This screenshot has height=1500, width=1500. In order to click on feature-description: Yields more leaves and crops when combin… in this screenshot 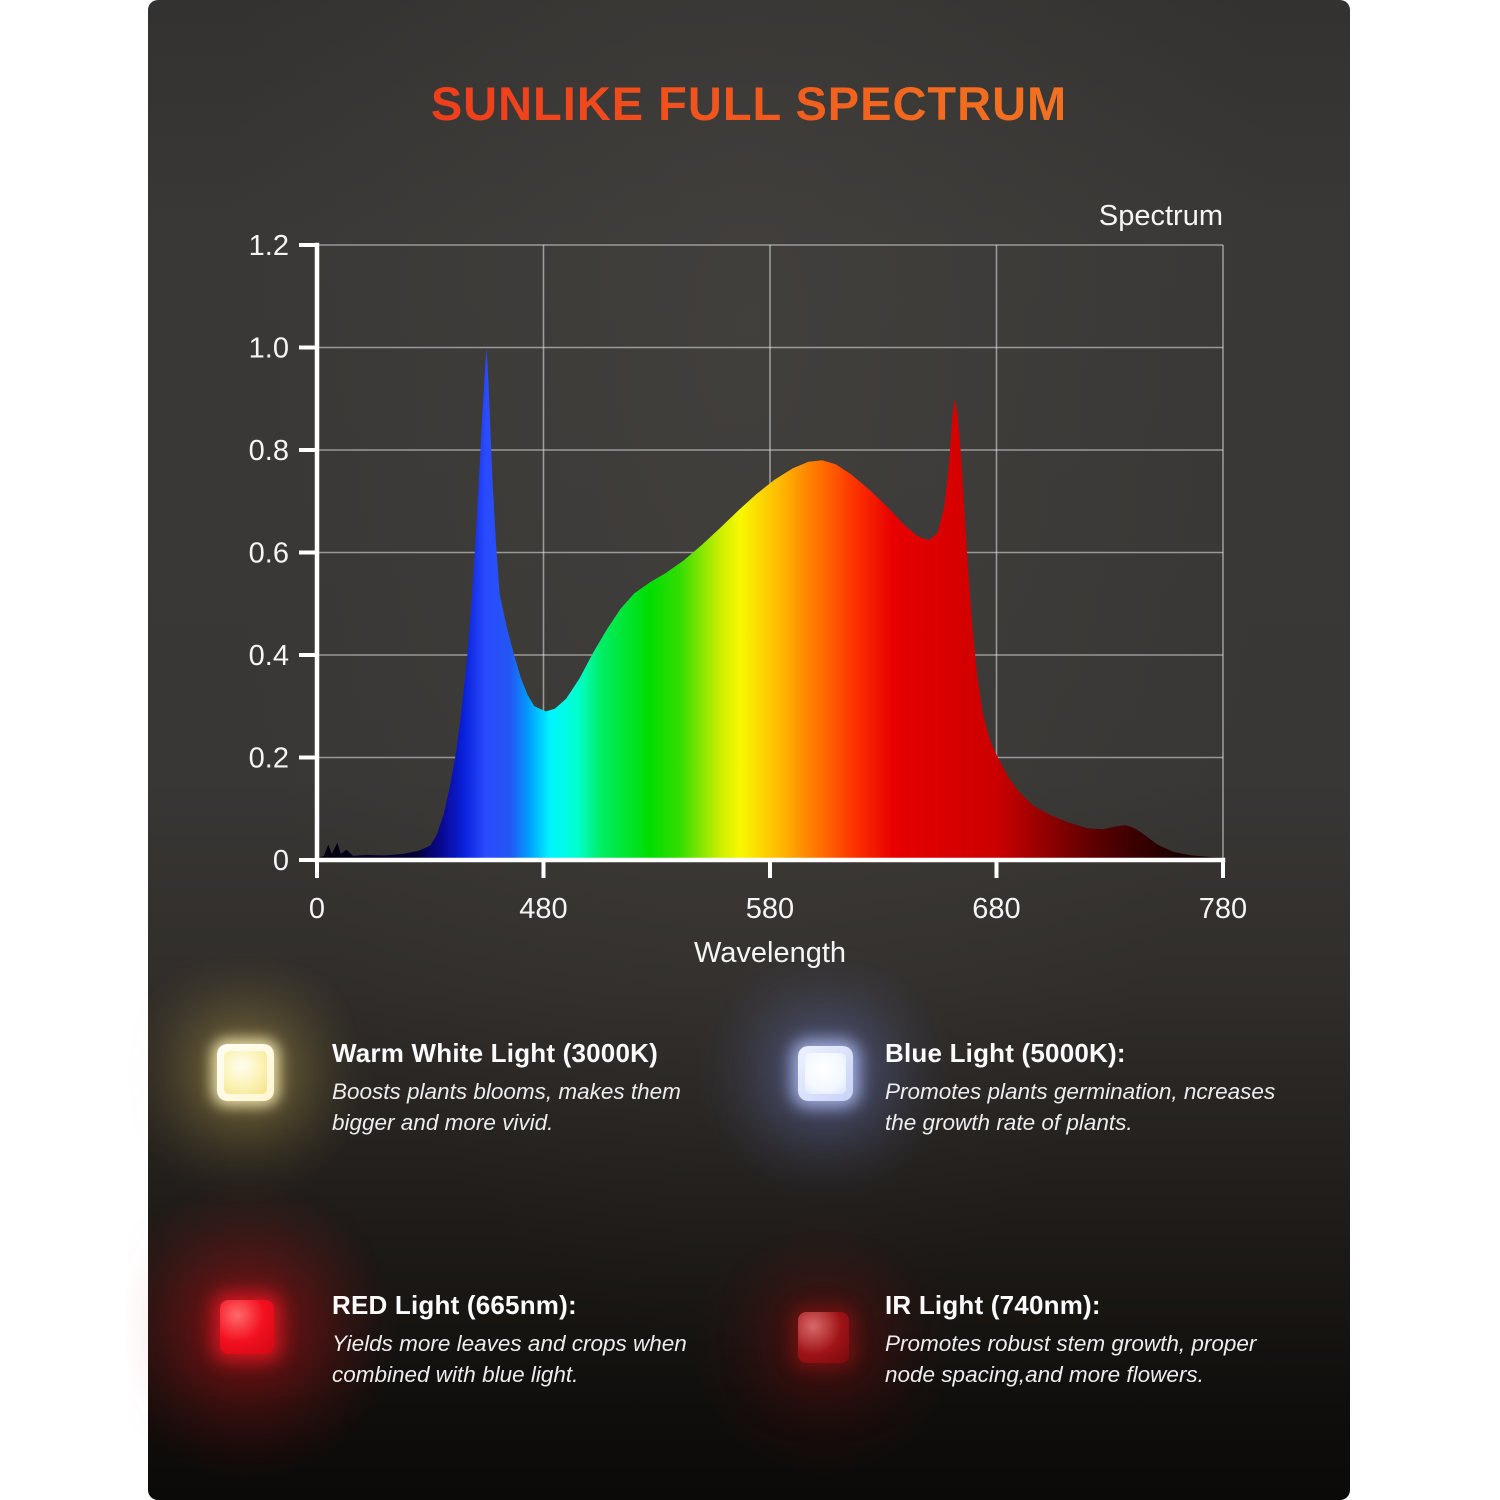, I will do `click(509, 1359)`.